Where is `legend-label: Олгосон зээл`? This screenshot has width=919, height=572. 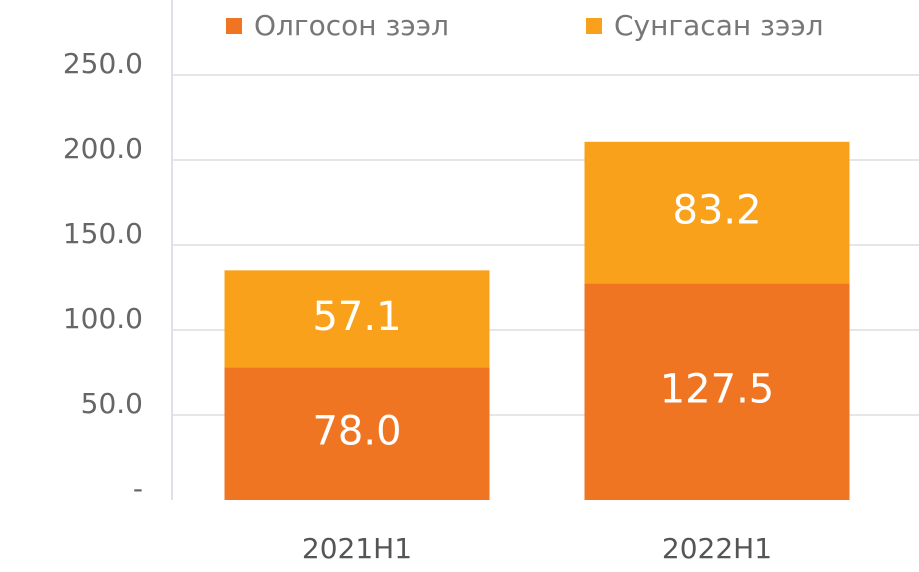
legend-label: Олгосон зээл is located at coordinates (351, 25).